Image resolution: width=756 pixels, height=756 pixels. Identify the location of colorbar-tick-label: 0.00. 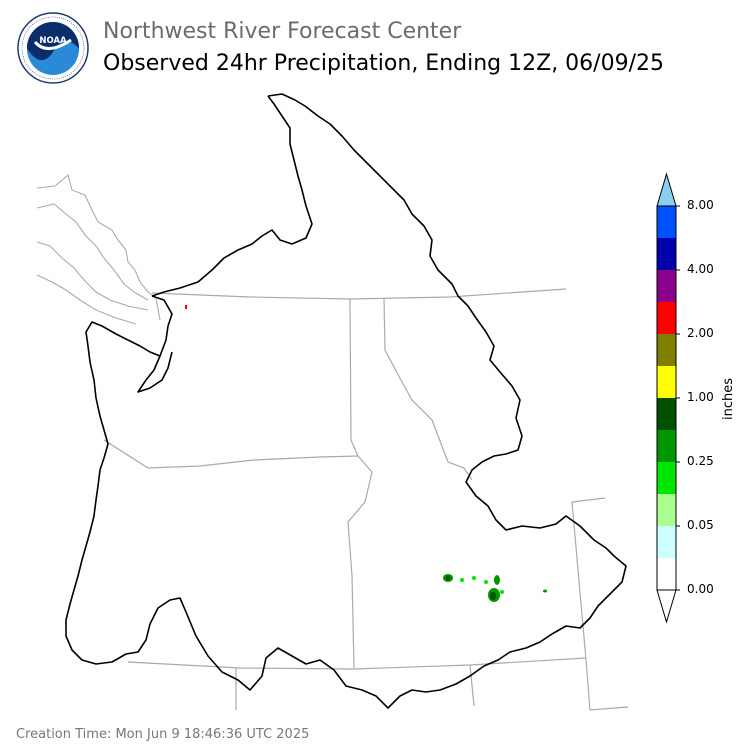
(700, 589).